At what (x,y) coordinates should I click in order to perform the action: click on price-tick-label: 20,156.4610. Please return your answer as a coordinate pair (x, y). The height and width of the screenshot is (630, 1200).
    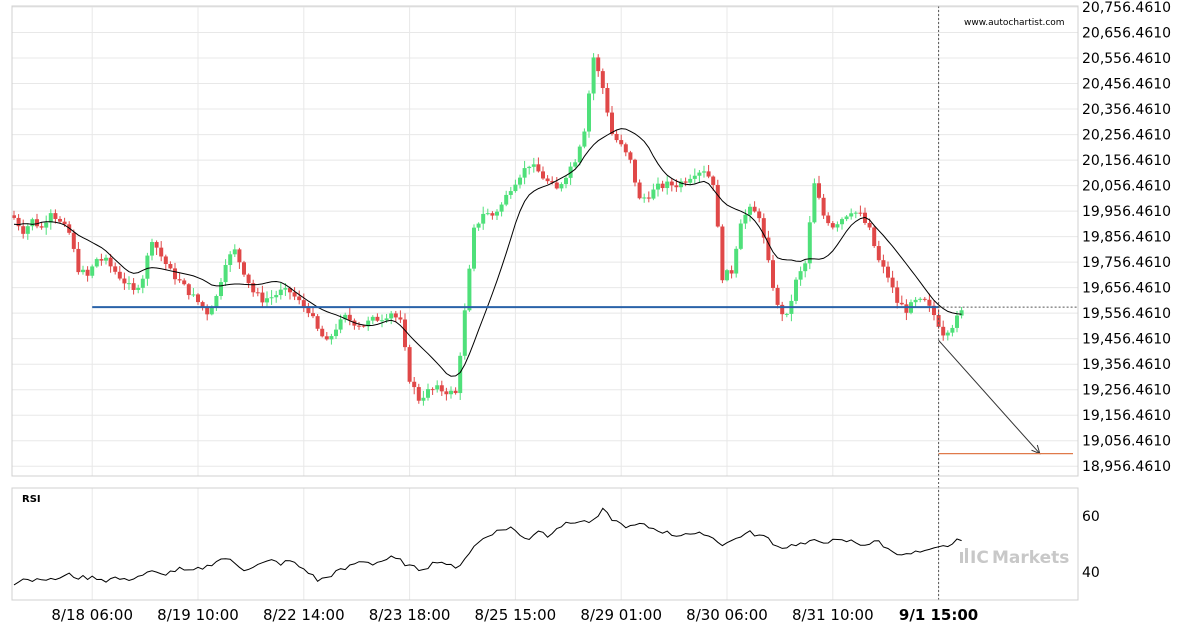
    Looking at the image, I should click on (1126, 161).